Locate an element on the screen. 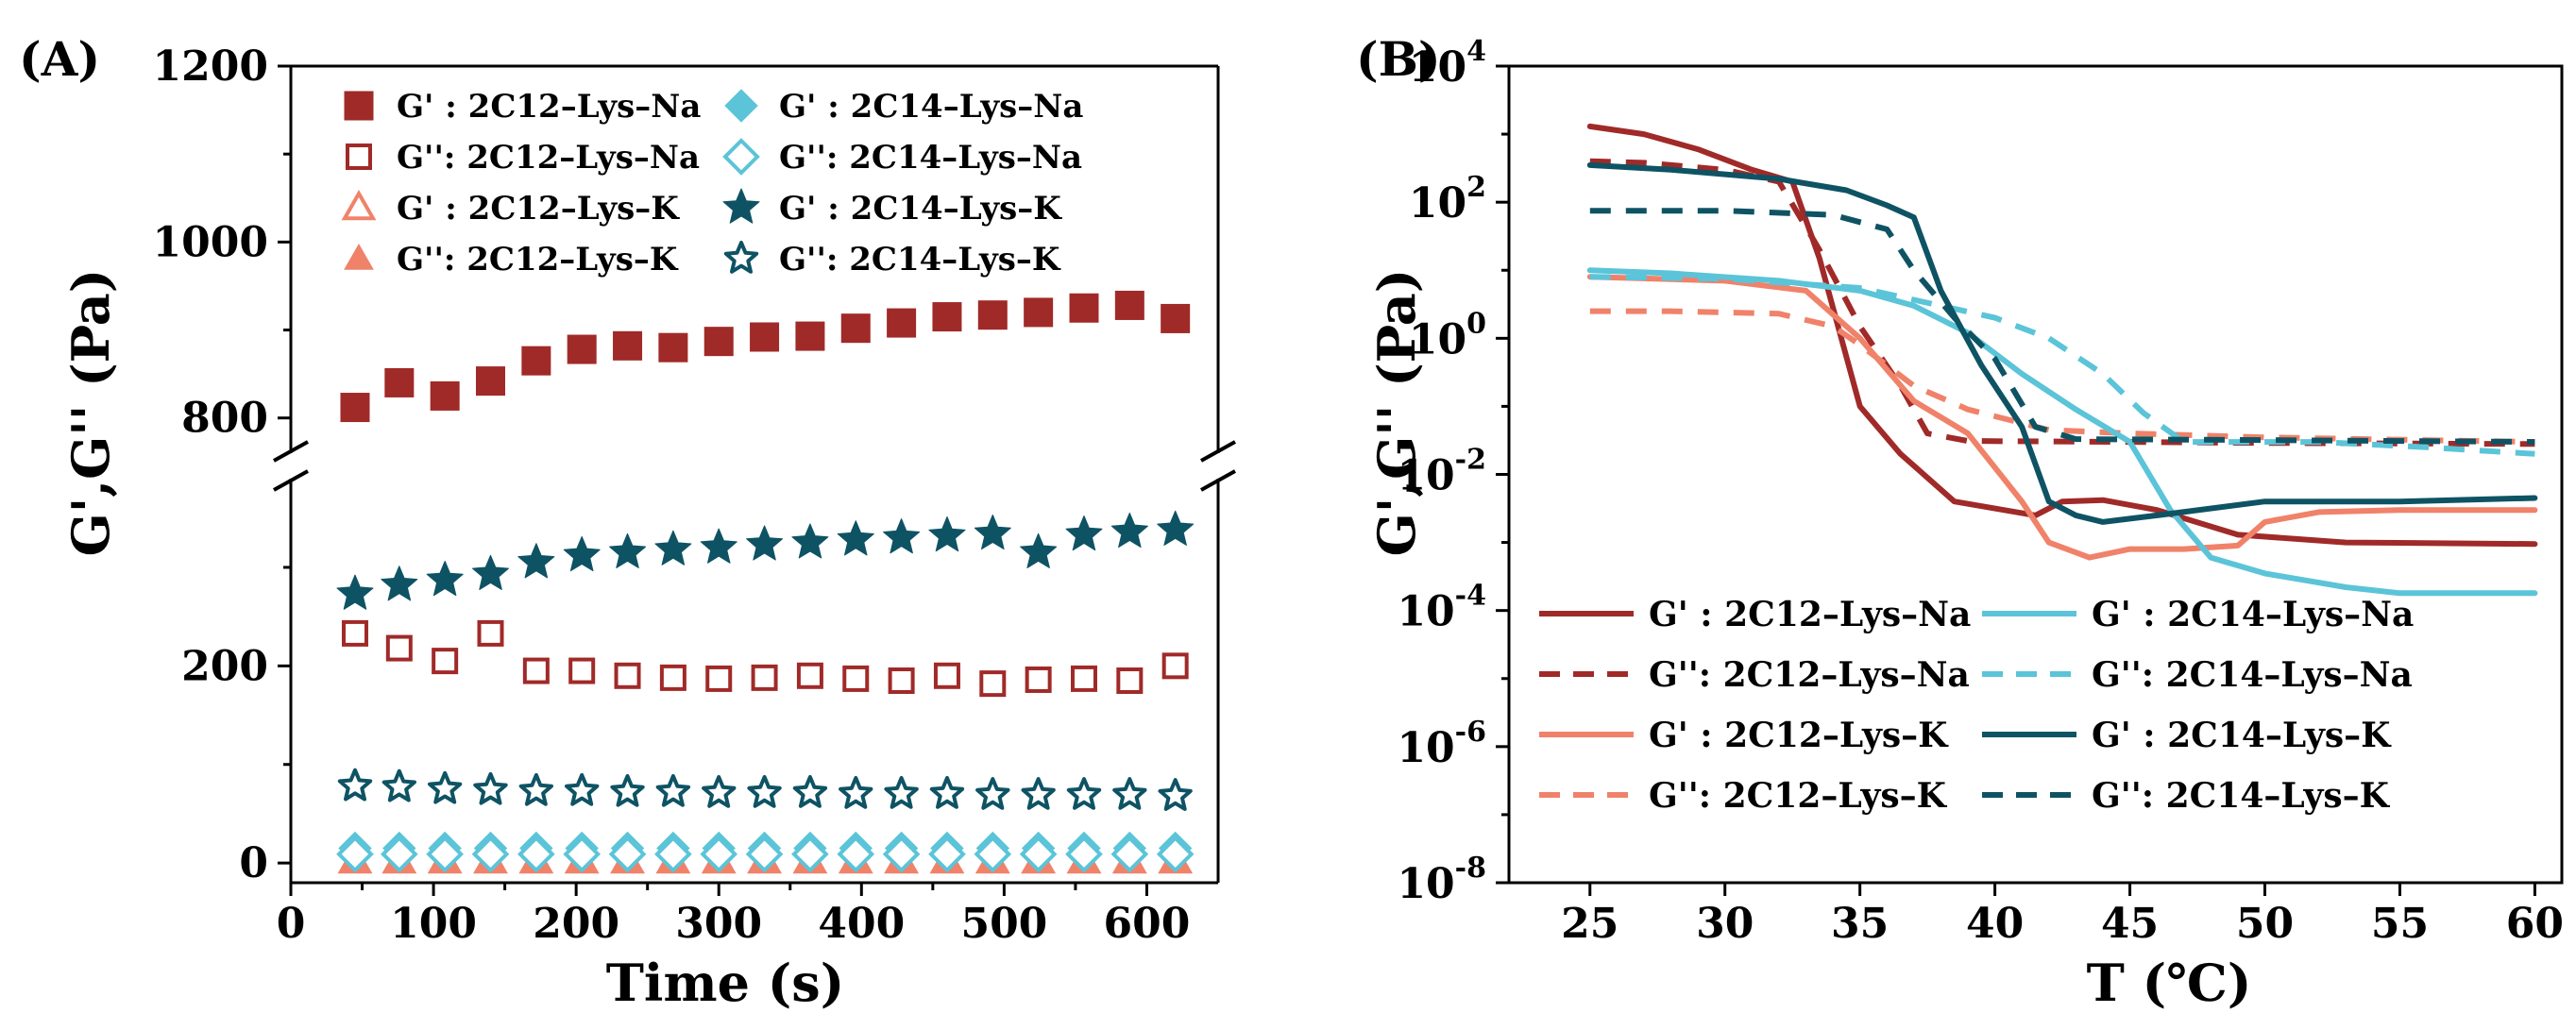 The height and width of the screenshot is (1030, 2576). panel-b-y-tick-label: 10⁻² is located at coordinates (1441, 472).